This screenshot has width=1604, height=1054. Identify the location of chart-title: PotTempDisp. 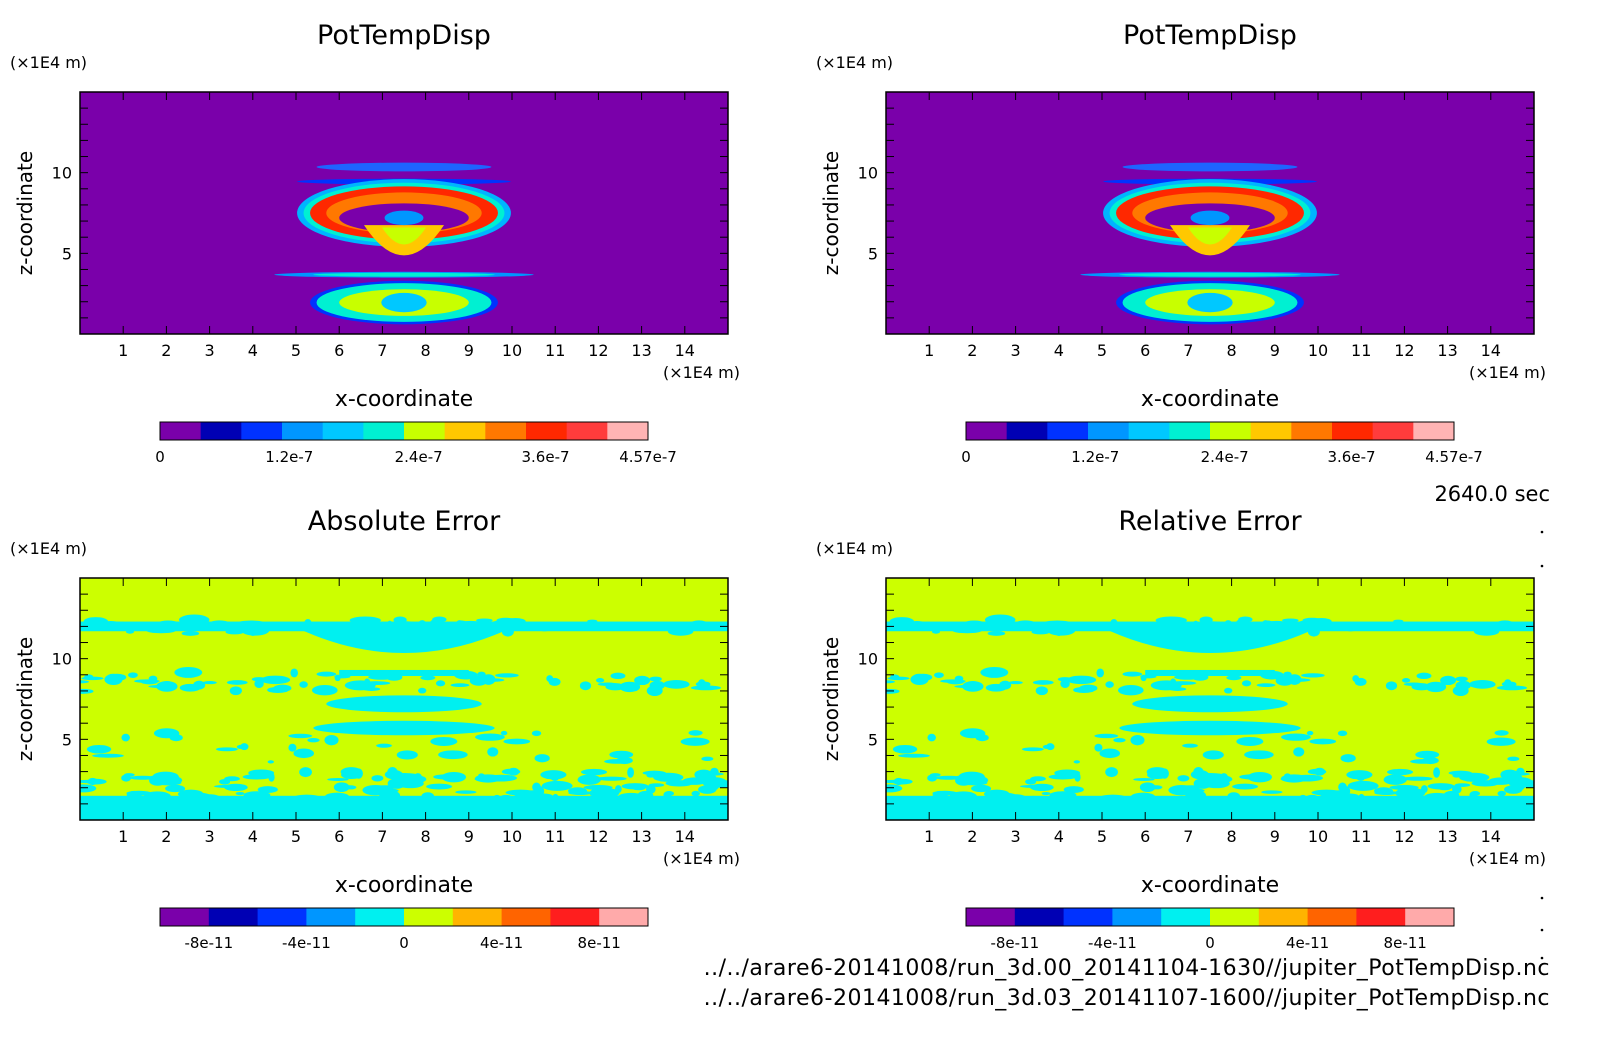
(1210, 35).